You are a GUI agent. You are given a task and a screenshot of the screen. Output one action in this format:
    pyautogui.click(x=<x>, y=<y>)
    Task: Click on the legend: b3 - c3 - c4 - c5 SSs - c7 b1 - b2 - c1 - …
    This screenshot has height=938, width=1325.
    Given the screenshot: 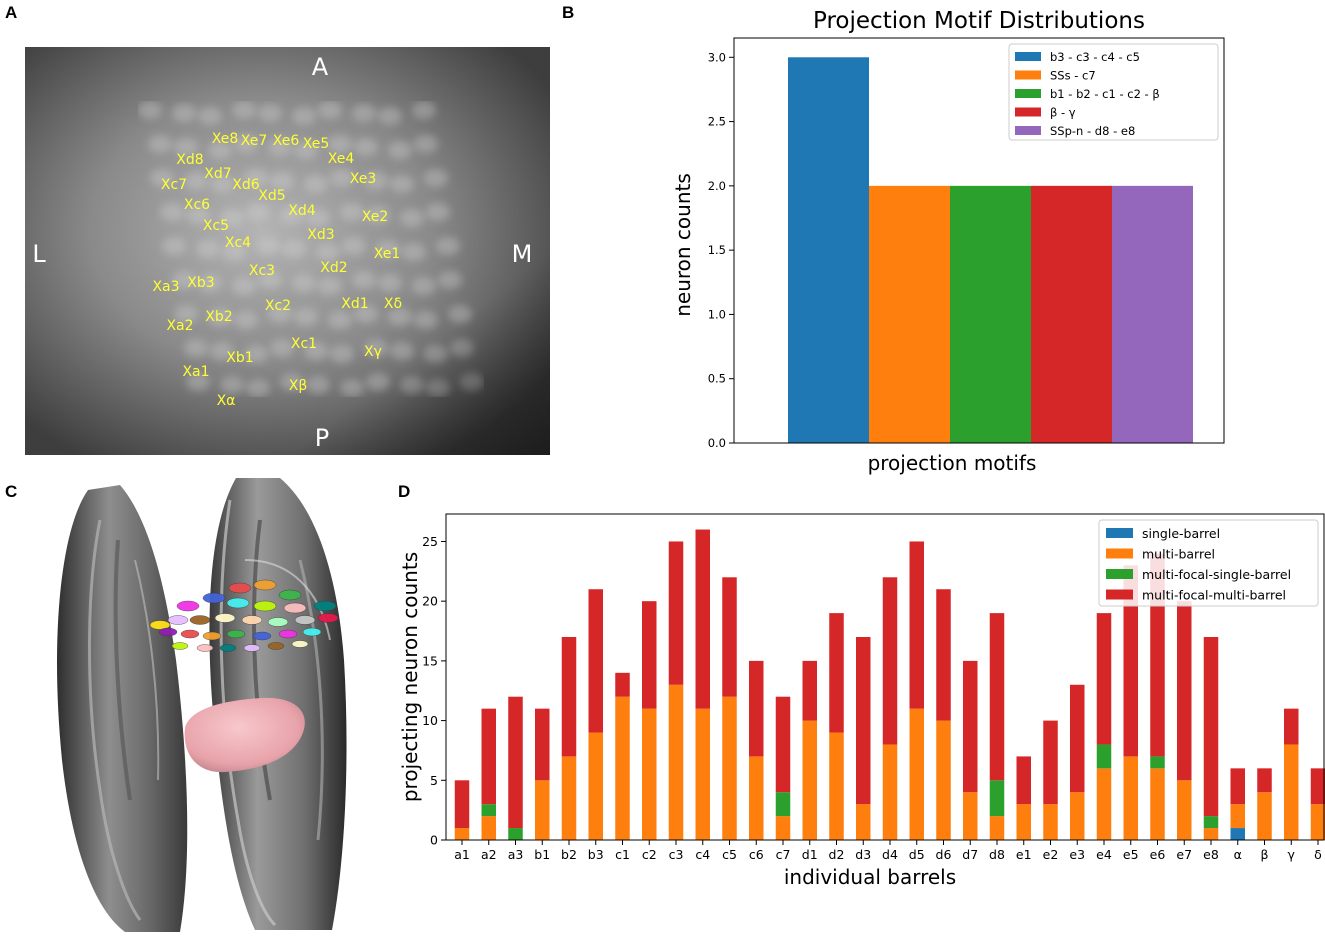 What is the action you would take?
    pyautogui.click(x=1113, y=92)
    